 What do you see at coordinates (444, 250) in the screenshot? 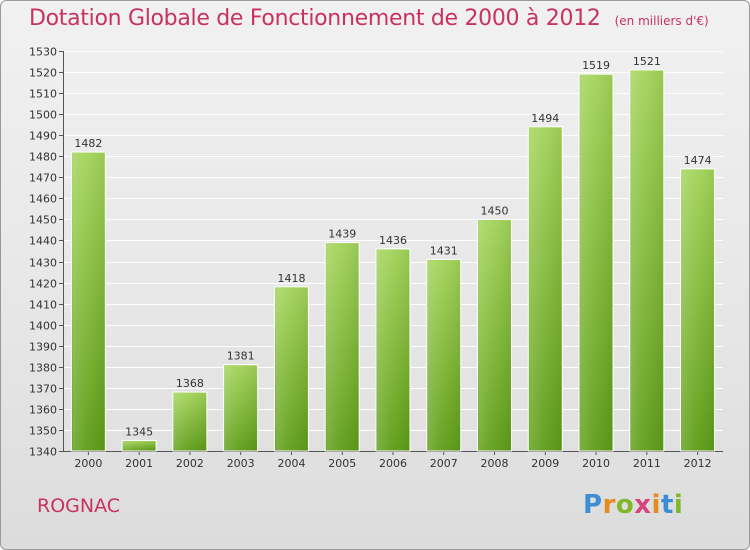
I see `value-label-2007: 1431` at bounding box center [444, 250].